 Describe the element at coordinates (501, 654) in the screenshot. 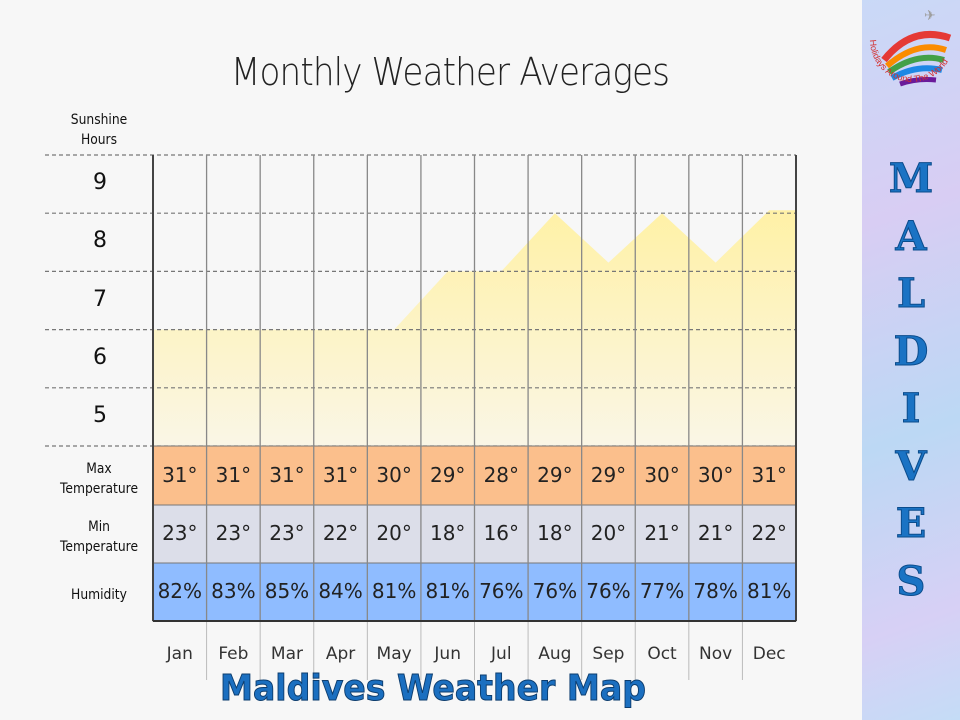

I see `month-label: Jul` at that location.